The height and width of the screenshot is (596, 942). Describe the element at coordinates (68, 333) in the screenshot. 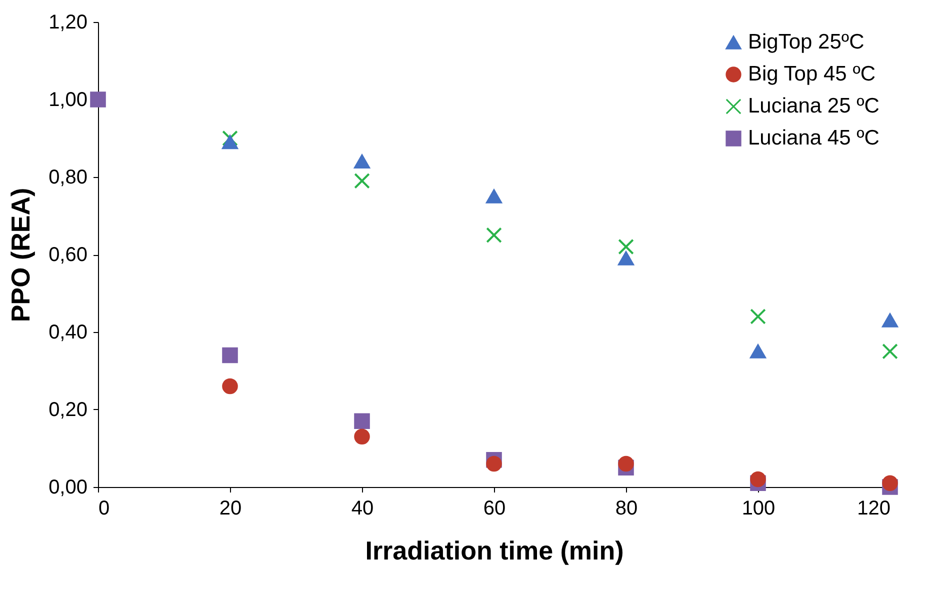

I see `y-tick-label: 0,40` at that location.